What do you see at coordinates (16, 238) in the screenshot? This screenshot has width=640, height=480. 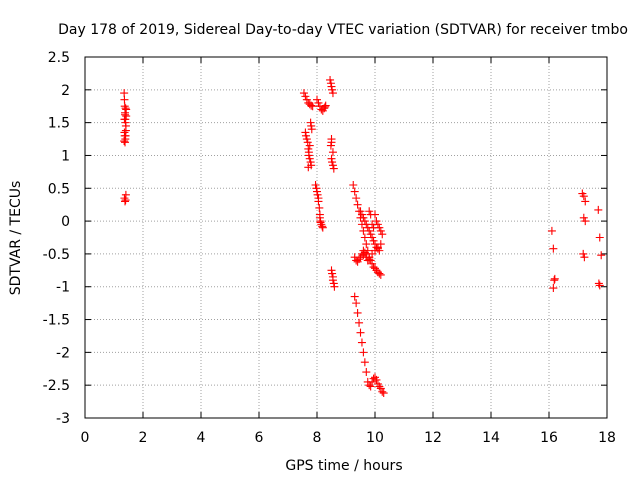 I see `y-axis-label: SDTVAR / TECUs` at bounding box center [16, 238].